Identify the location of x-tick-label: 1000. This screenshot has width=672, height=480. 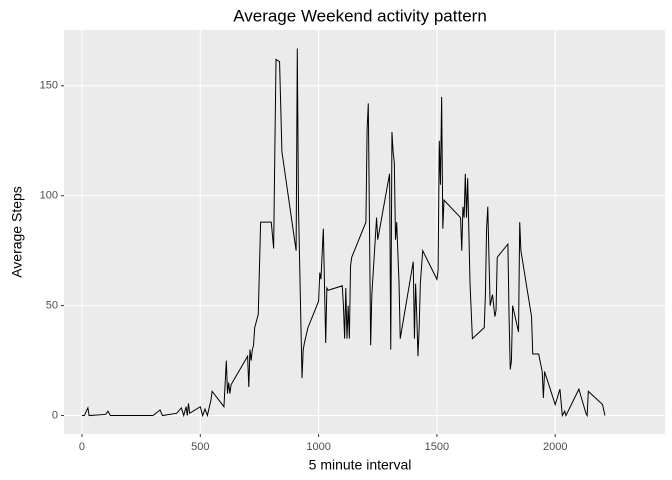
(318, 447).